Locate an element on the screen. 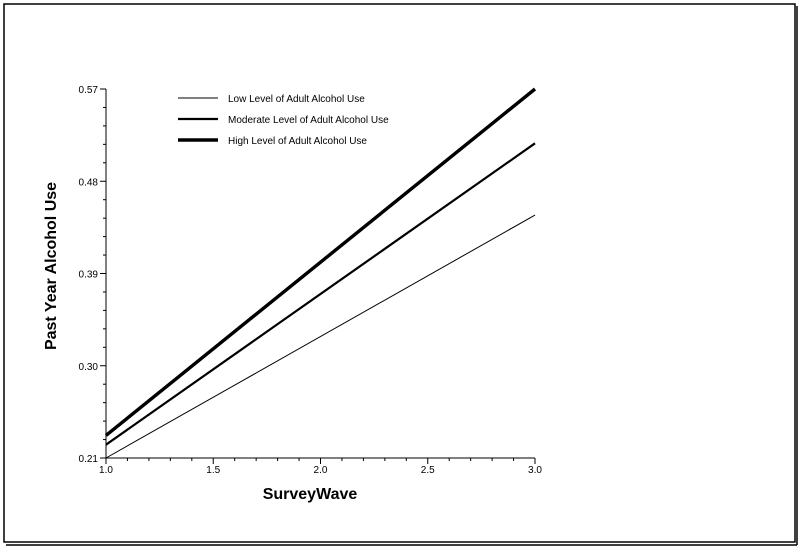 Image resolution: width=800 pixels, height=547 pixels. legend-label-3: High Level of Adult Alcohol Use is located at coordinates (297, 141).